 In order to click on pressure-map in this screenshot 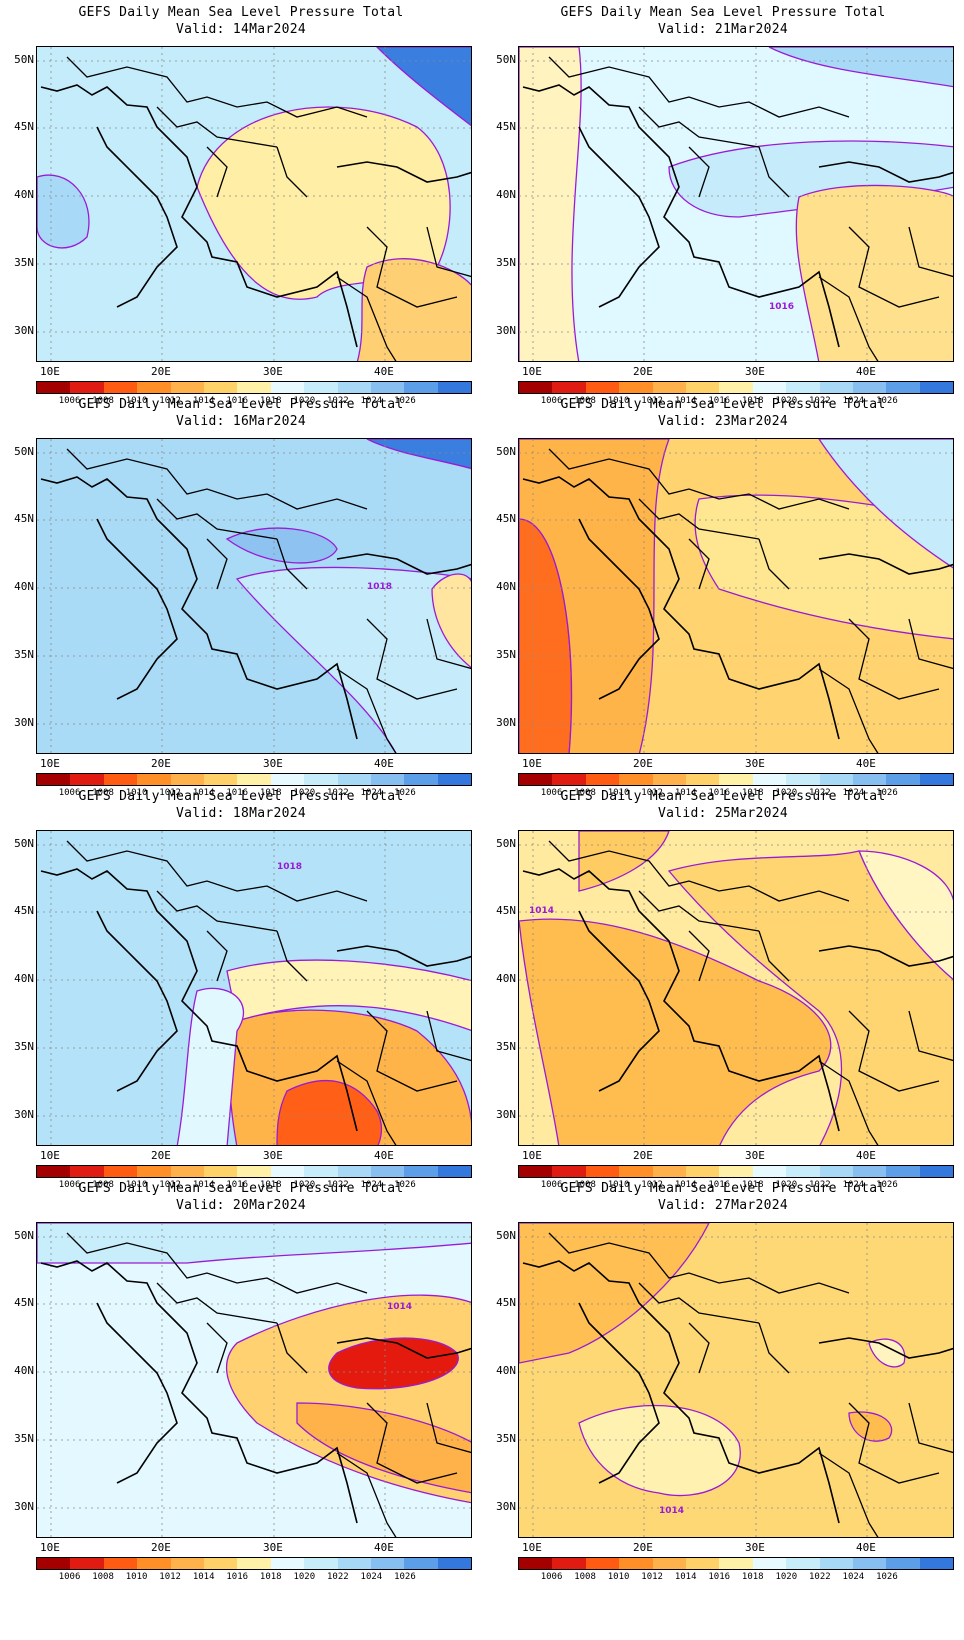, I will do `click(736, 596)`.